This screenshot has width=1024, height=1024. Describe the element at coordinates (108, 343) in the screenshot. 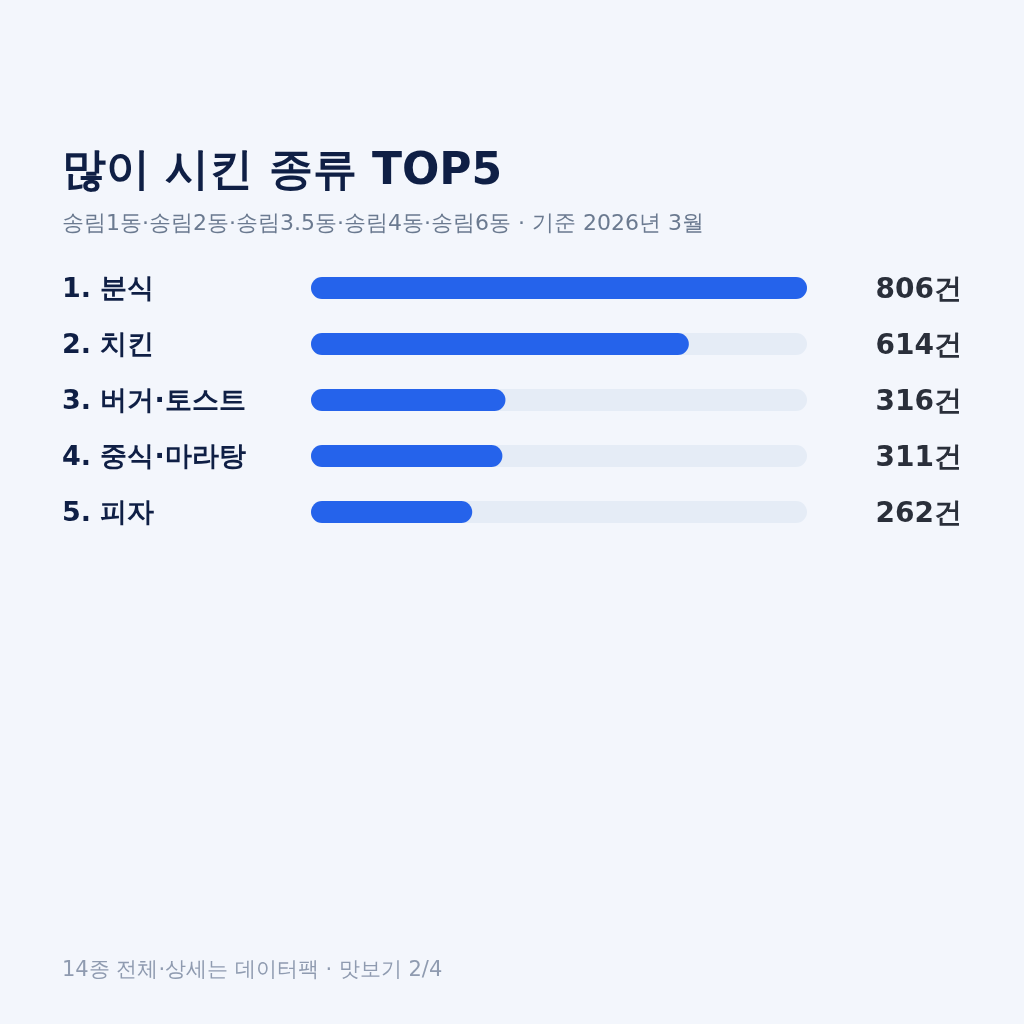

I see `y-tick-label: 2. 치킨` at that location.